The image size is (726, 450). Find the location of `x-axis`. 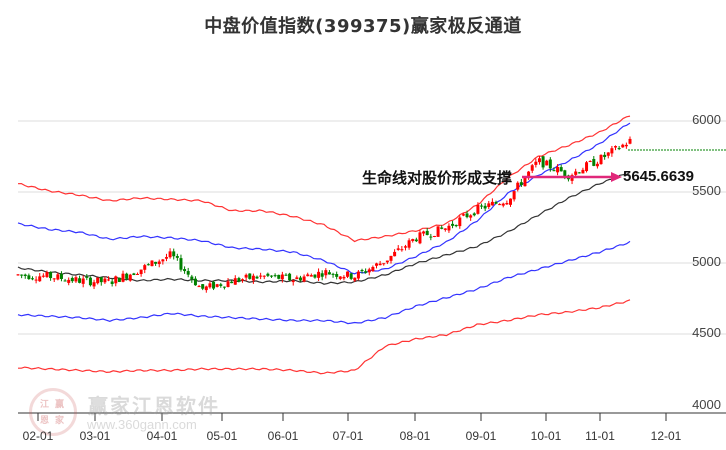

x-axis is located at coordinates (372, 416).